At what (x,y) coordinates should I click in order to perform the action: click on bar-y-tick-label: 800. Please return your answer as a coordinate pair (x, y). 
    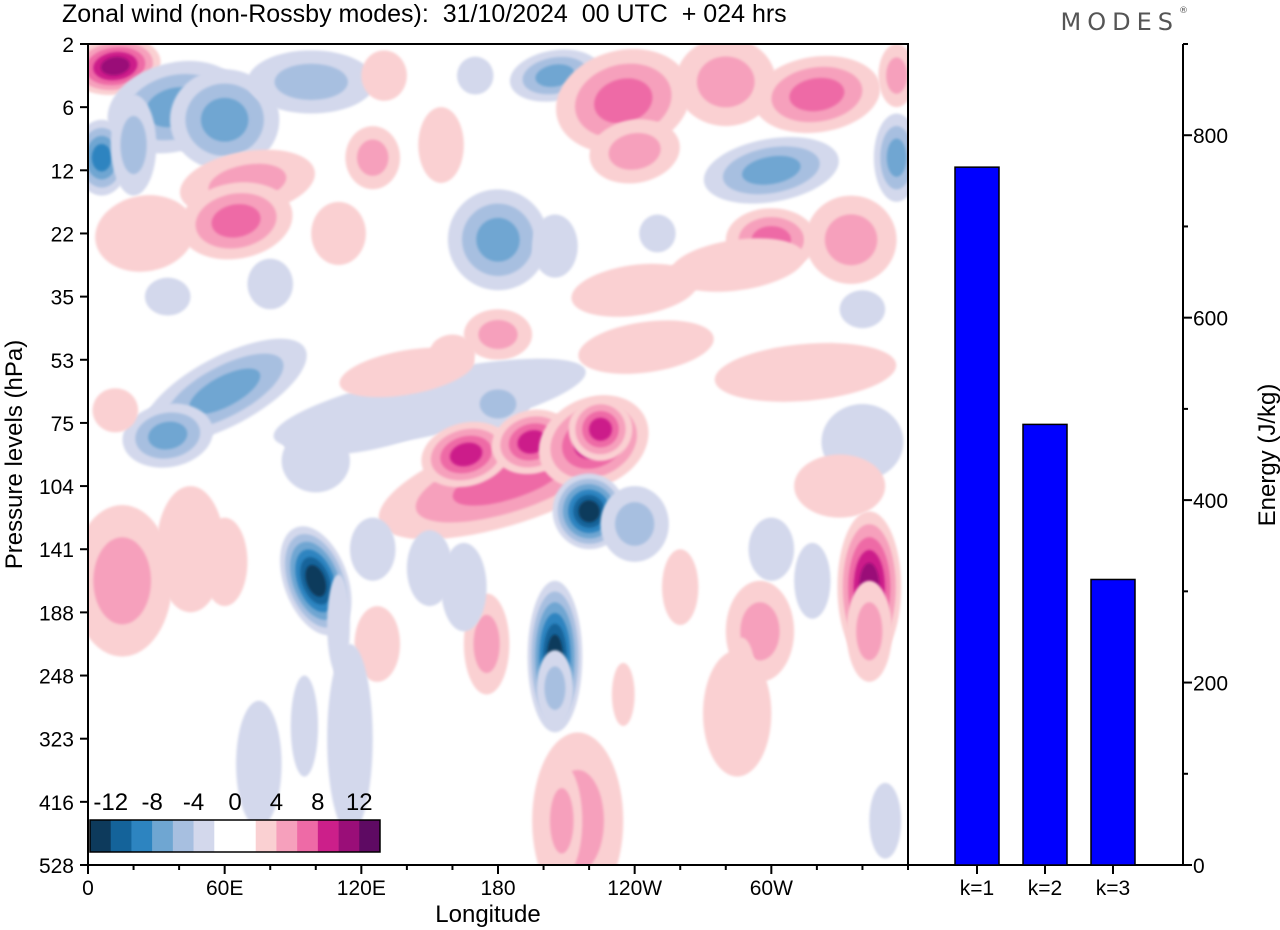
    Looking at the image, I should click on (1210, 136).